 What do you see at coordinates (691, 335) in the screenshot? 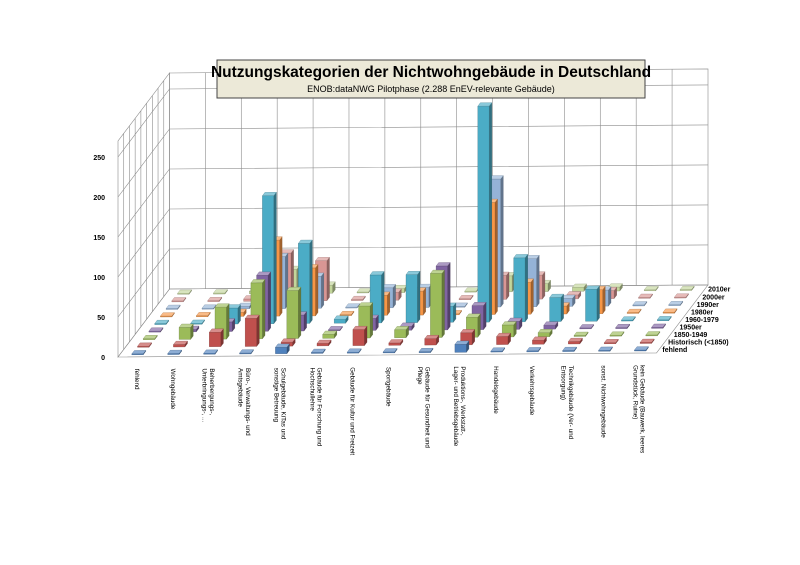
I see `series-label: 1850-1949` at bounding box center [691, 335].